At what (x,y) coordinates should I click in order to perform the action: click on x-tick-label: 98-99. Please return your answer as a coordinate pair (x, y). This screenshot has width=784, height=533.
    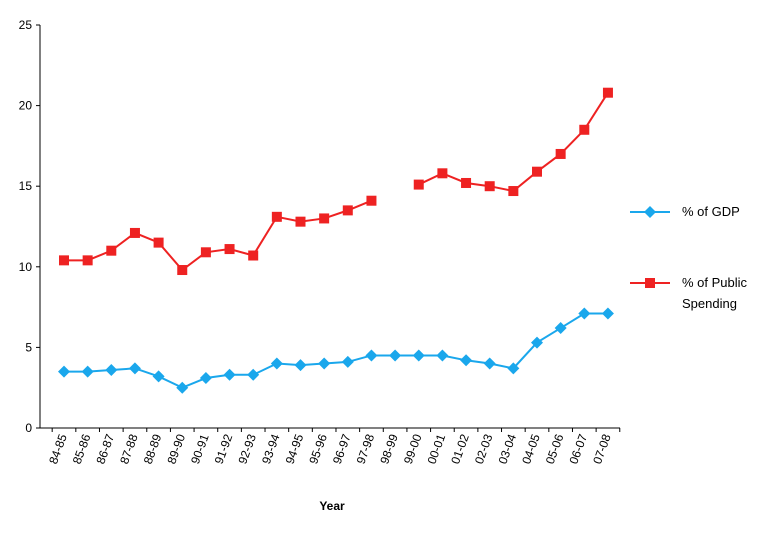
    Looking at the image, I should click on (389, 449).